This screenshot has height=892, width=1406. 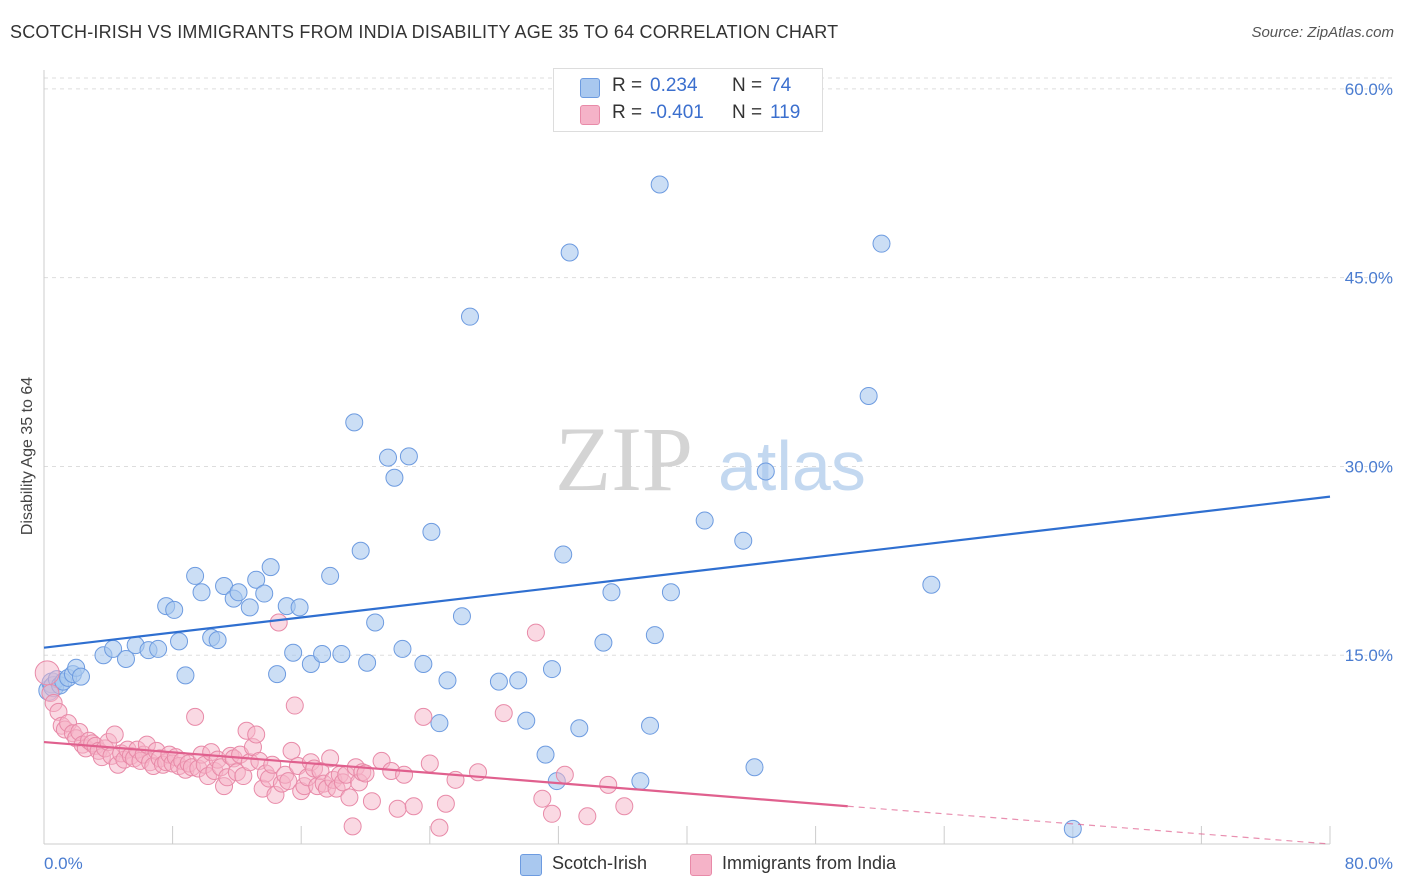 I want to click on x-tick-label-min: 0.0%, so click(x=63, y=863).